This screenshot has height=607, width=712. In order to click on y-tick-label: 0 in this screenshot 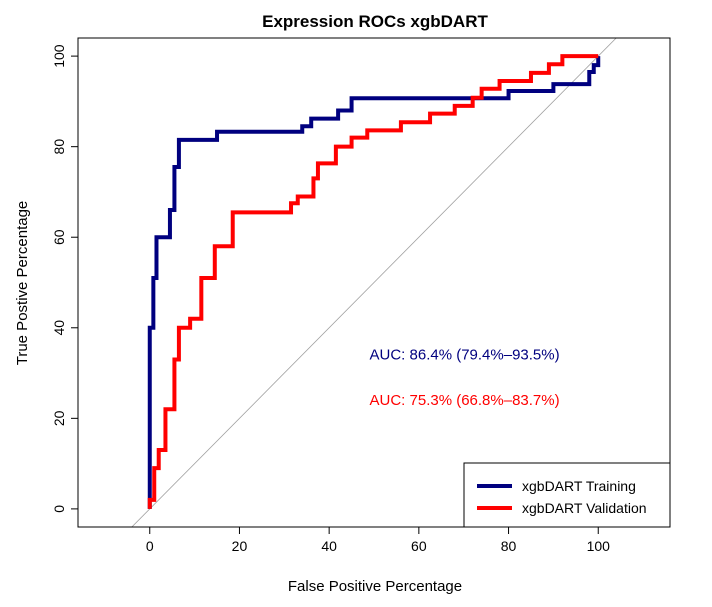, I will do `click(59, 509)`.